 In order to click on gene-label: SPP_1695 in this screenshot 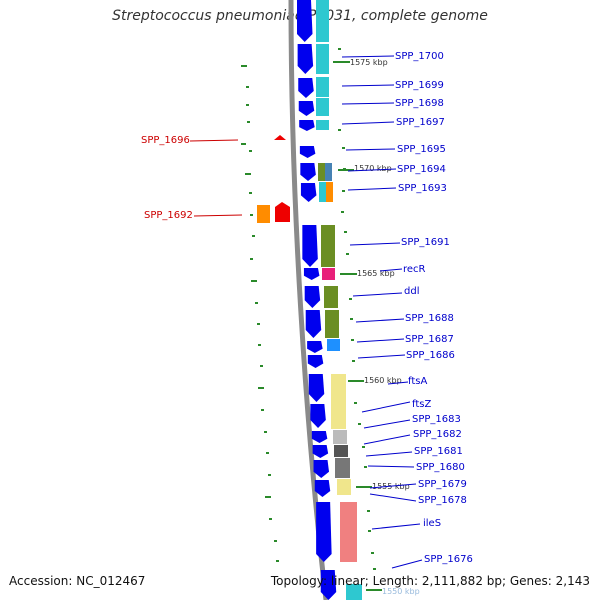, I will do `click(421, 149)`.